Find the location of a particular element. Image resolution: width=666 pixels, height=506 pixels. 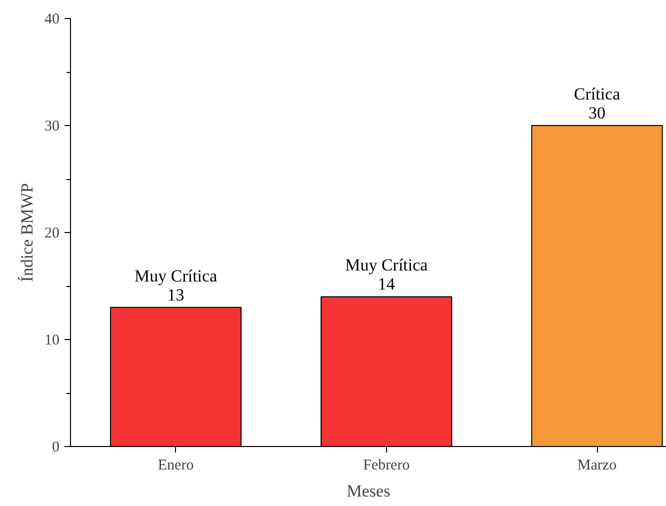

x-tick-label: Enero is located at coordinates (176, 466).